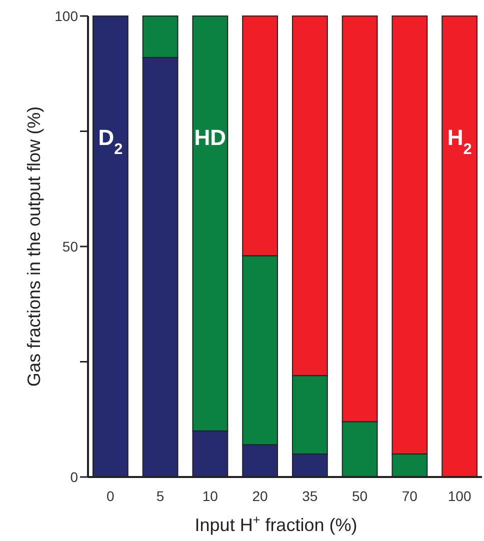  I want to click on x-tick-label: 35, so click(310, 496).